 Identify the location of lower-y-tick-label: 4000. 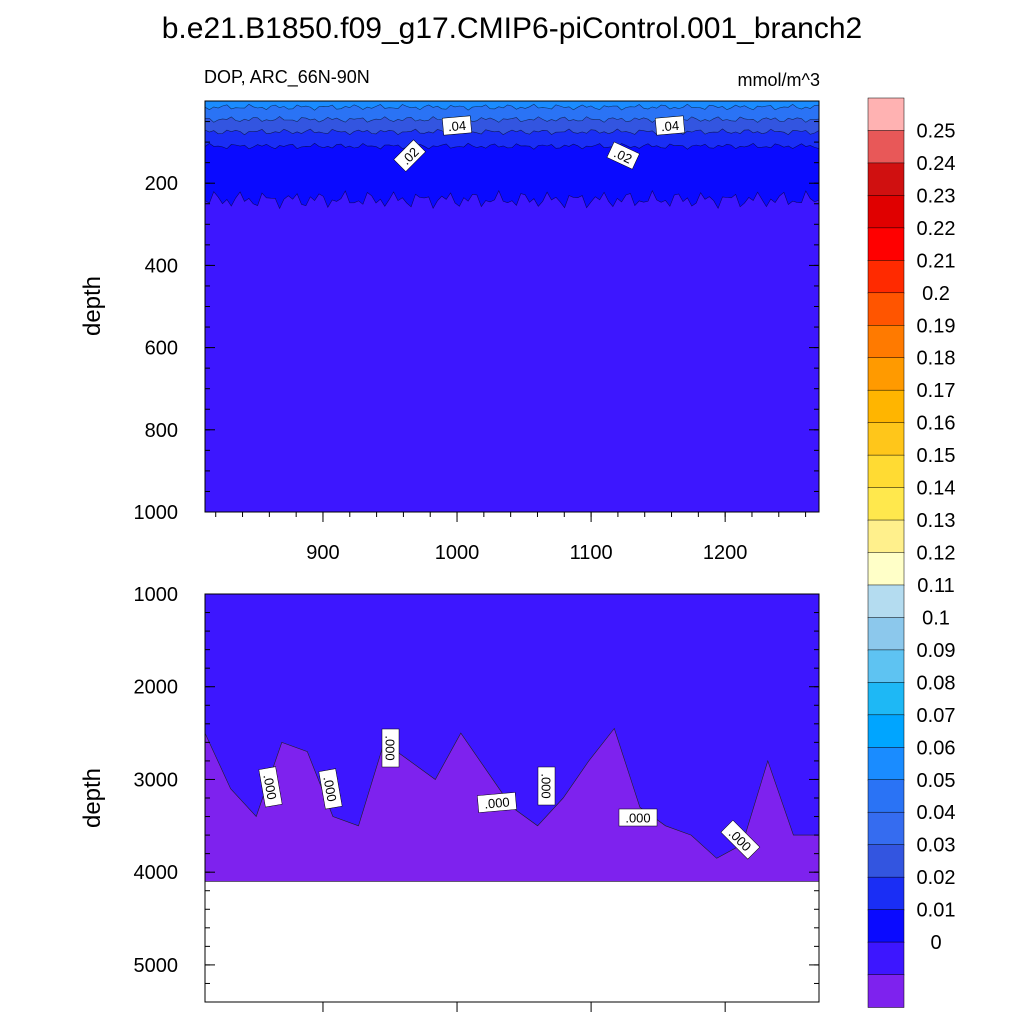
(156, 873).